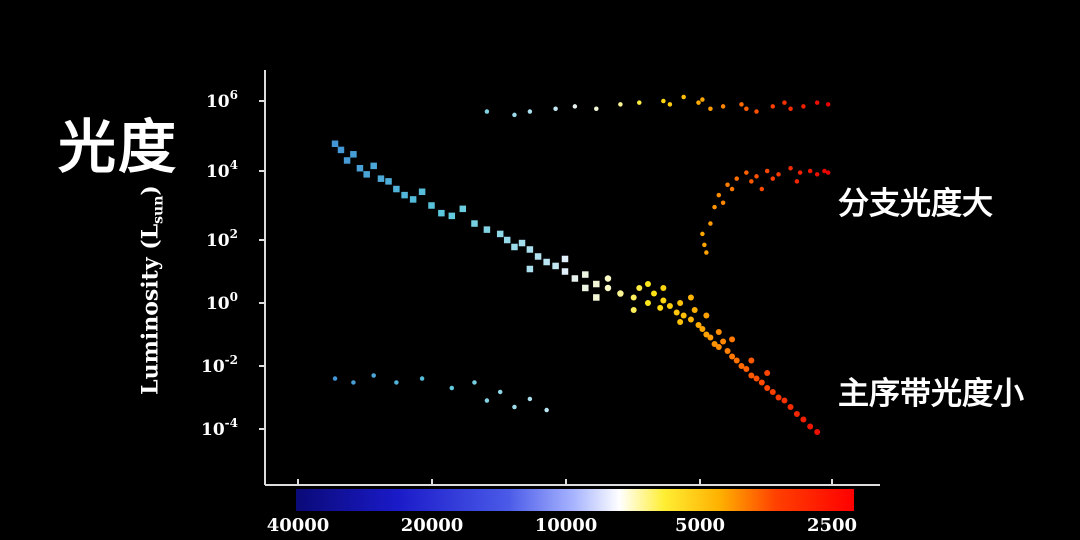  Describe the element at coordinates (700, 525) in the screenshot. I see `x-tick-label: 5000` at that location.